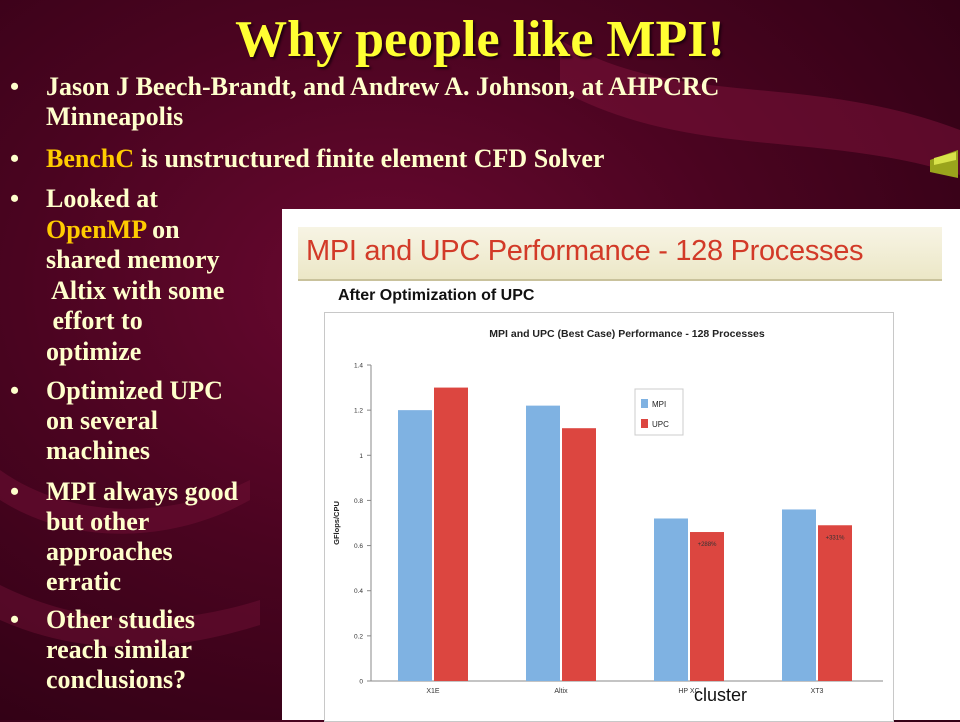 The width and height of the screenshot is (960, 722). Describe the element at coordinates (358, 591) in the screenshot. I see `y-tick-label: 0.4` at that location.